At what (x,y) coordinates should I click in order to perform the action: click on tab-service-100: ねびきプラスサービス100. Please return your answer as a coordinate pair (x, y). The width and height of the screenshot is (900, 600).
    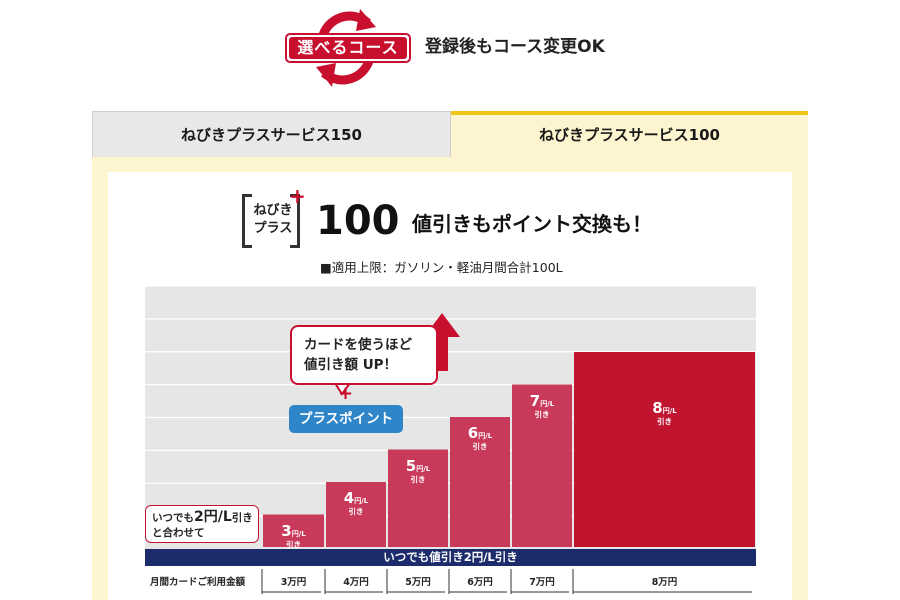
    Looking at the image, I should click on (629, 134).